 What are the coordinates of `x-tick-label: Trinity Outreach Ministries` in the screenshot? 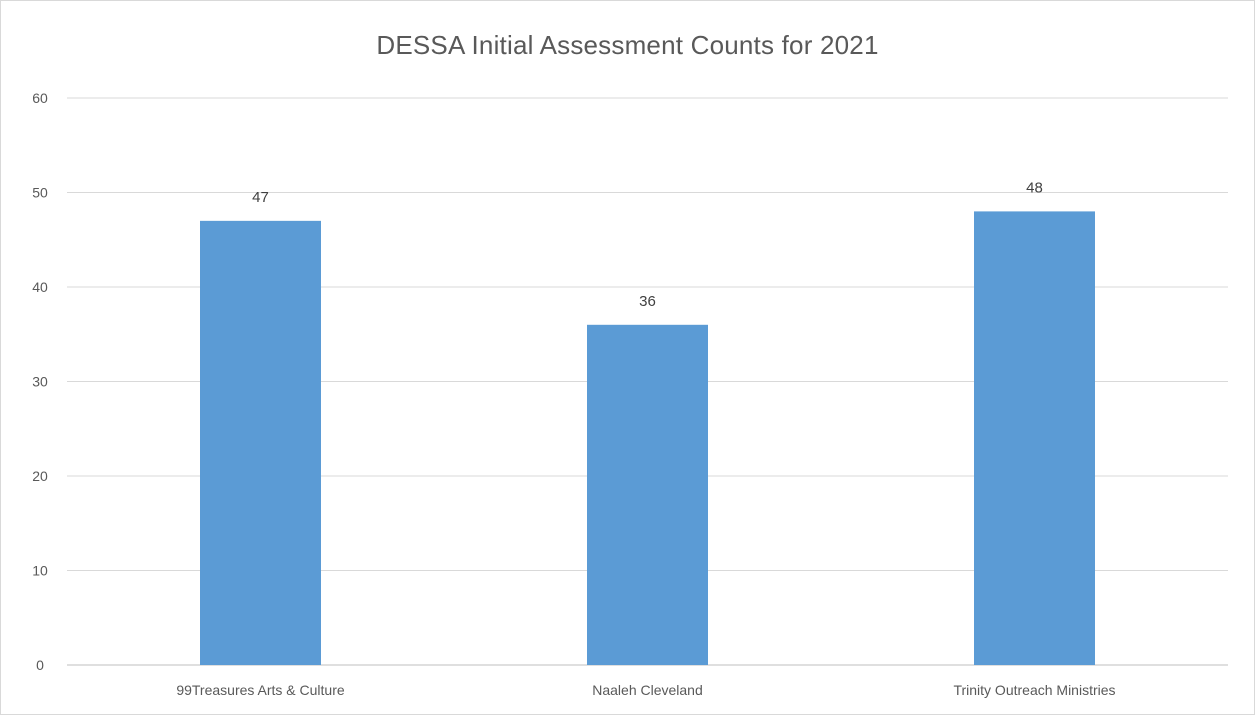 It's located at (1034, 690).